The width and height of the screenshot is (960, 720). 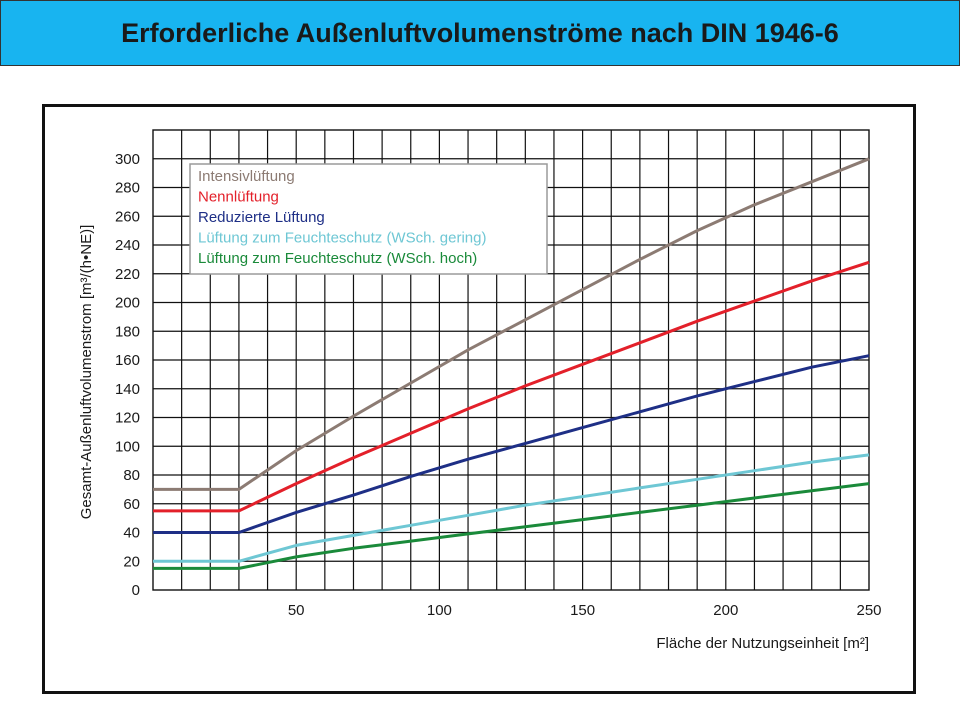 What do you see at coordinates (127, 360) in the screenshot?
I see `y-tick-label: 160` at bounding box center [127, 360].